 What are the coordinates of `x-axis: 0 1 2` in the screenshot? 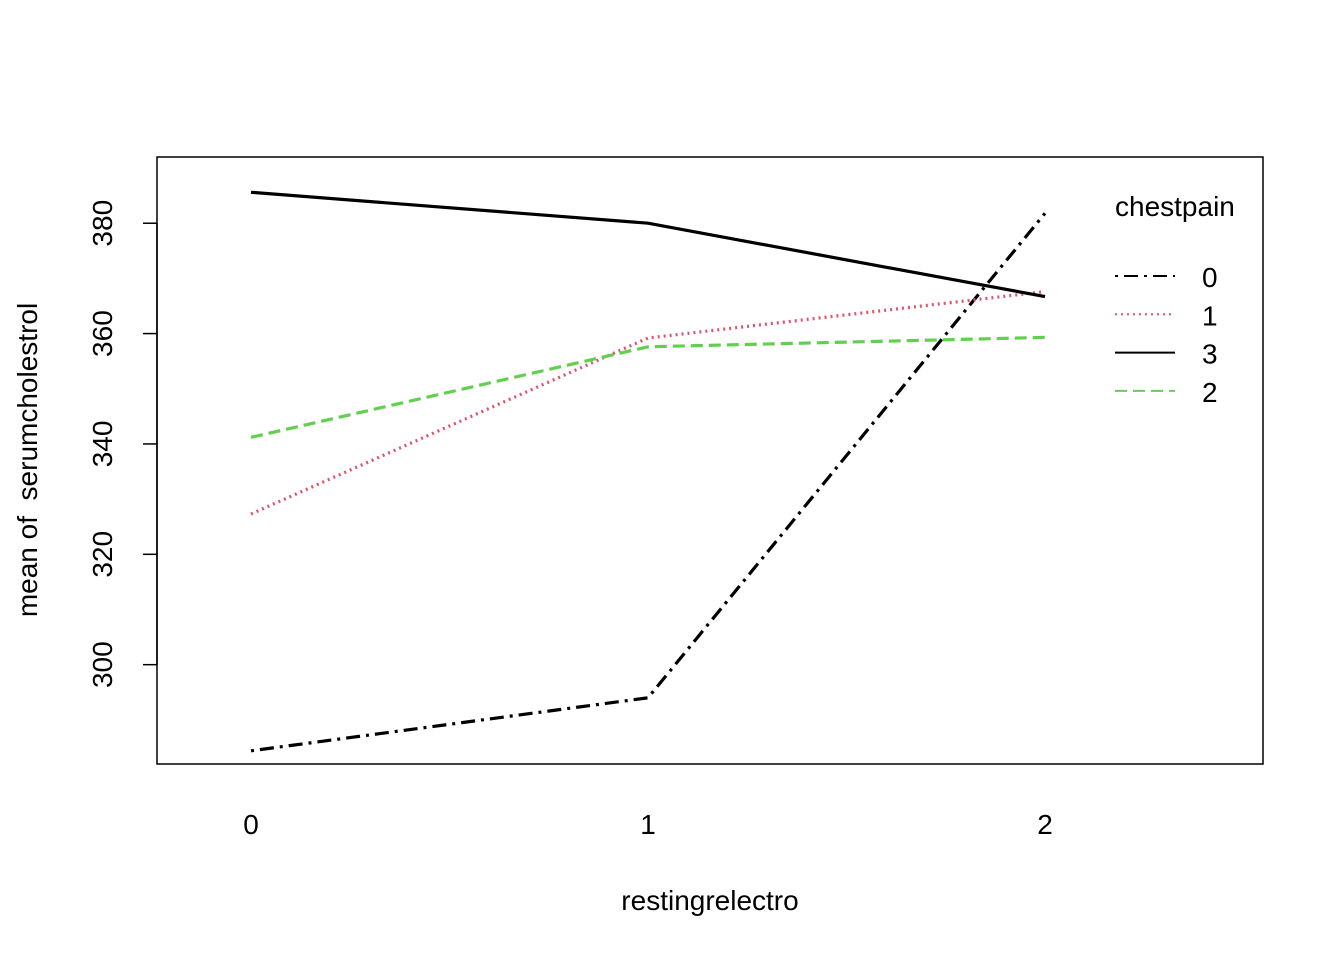 It's located at (648, 824).